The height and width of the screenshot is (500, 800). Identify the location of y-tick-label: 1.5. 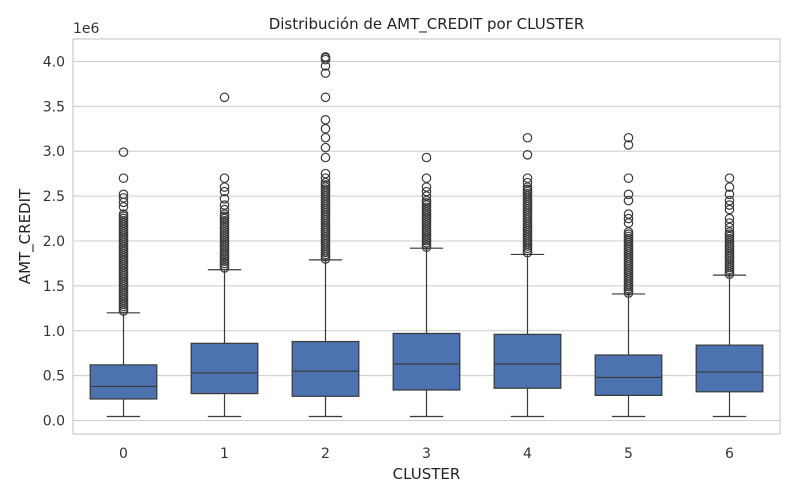
(54, 287).